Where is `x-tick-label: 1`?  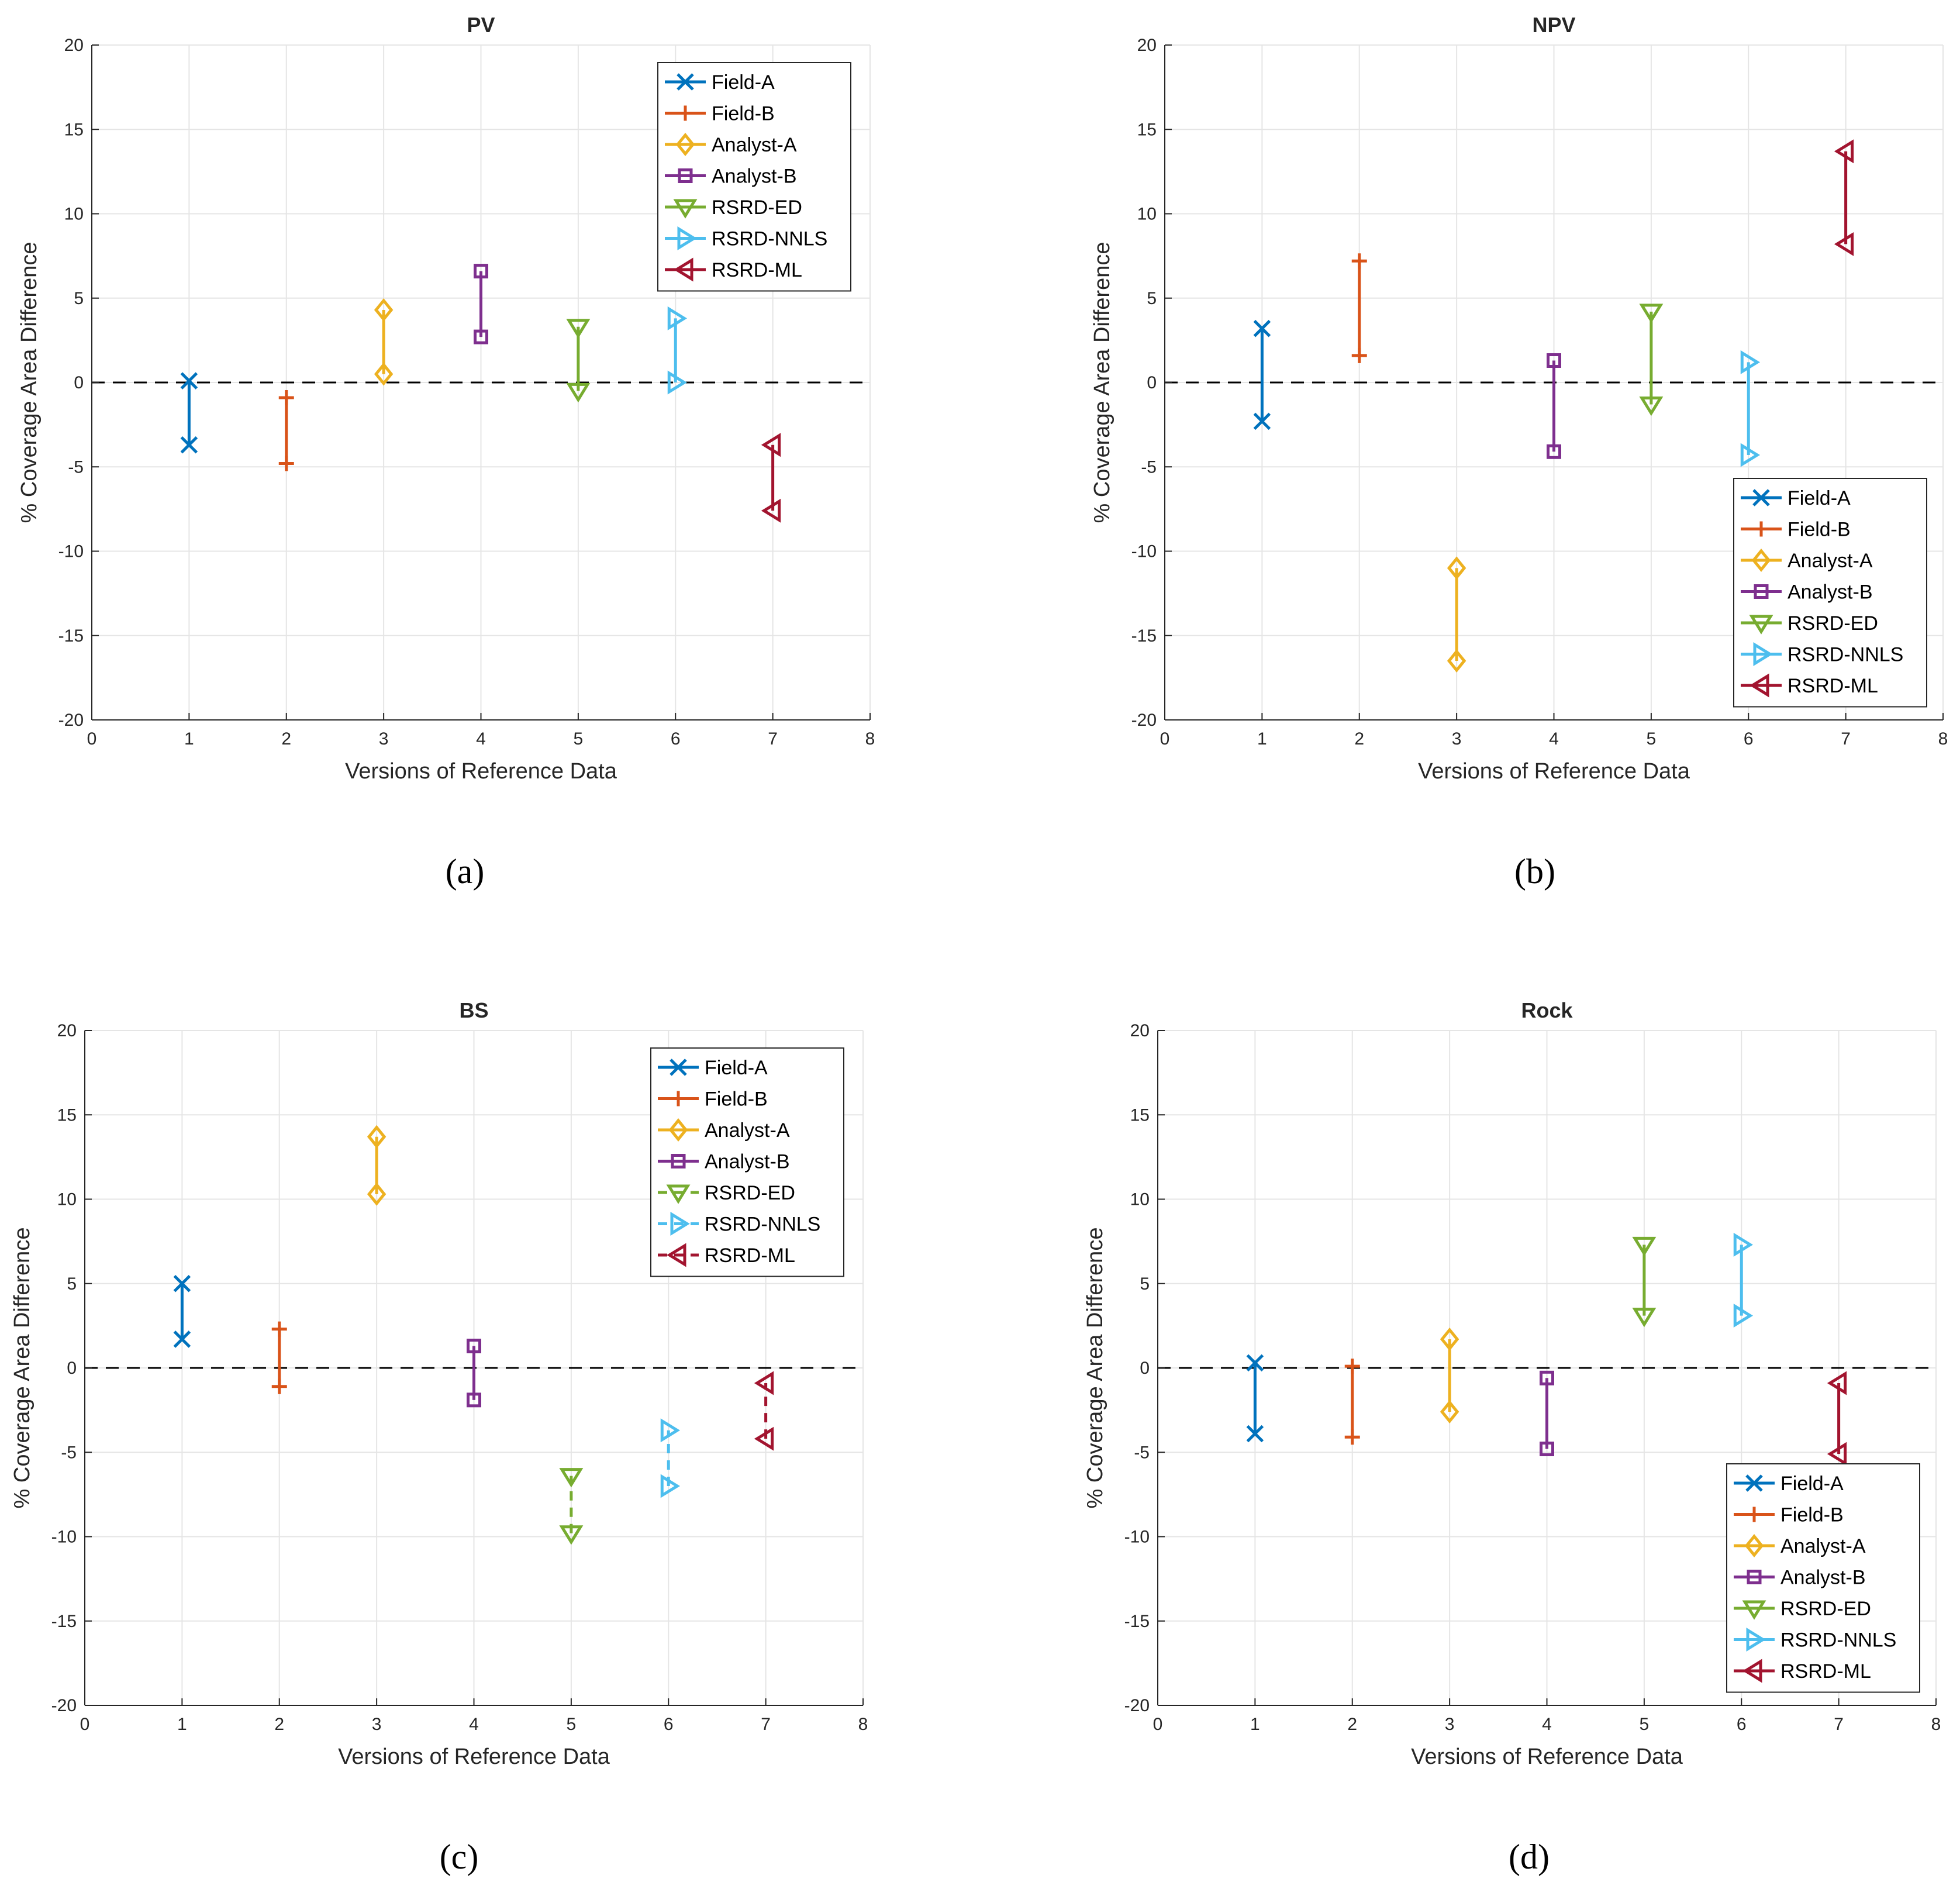 x-tick-label: 1 is located at coordinates (1262, 739).